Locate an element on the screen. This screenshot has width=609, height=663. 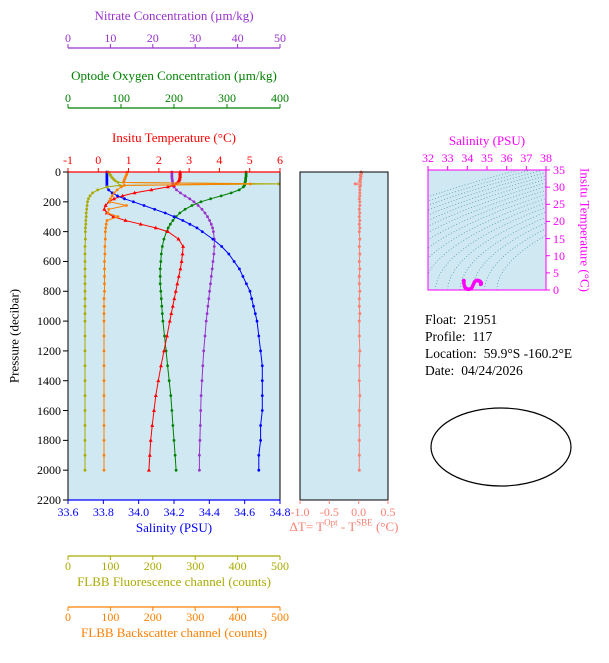
tick-label: 40 is located at coordinates (237, 38).